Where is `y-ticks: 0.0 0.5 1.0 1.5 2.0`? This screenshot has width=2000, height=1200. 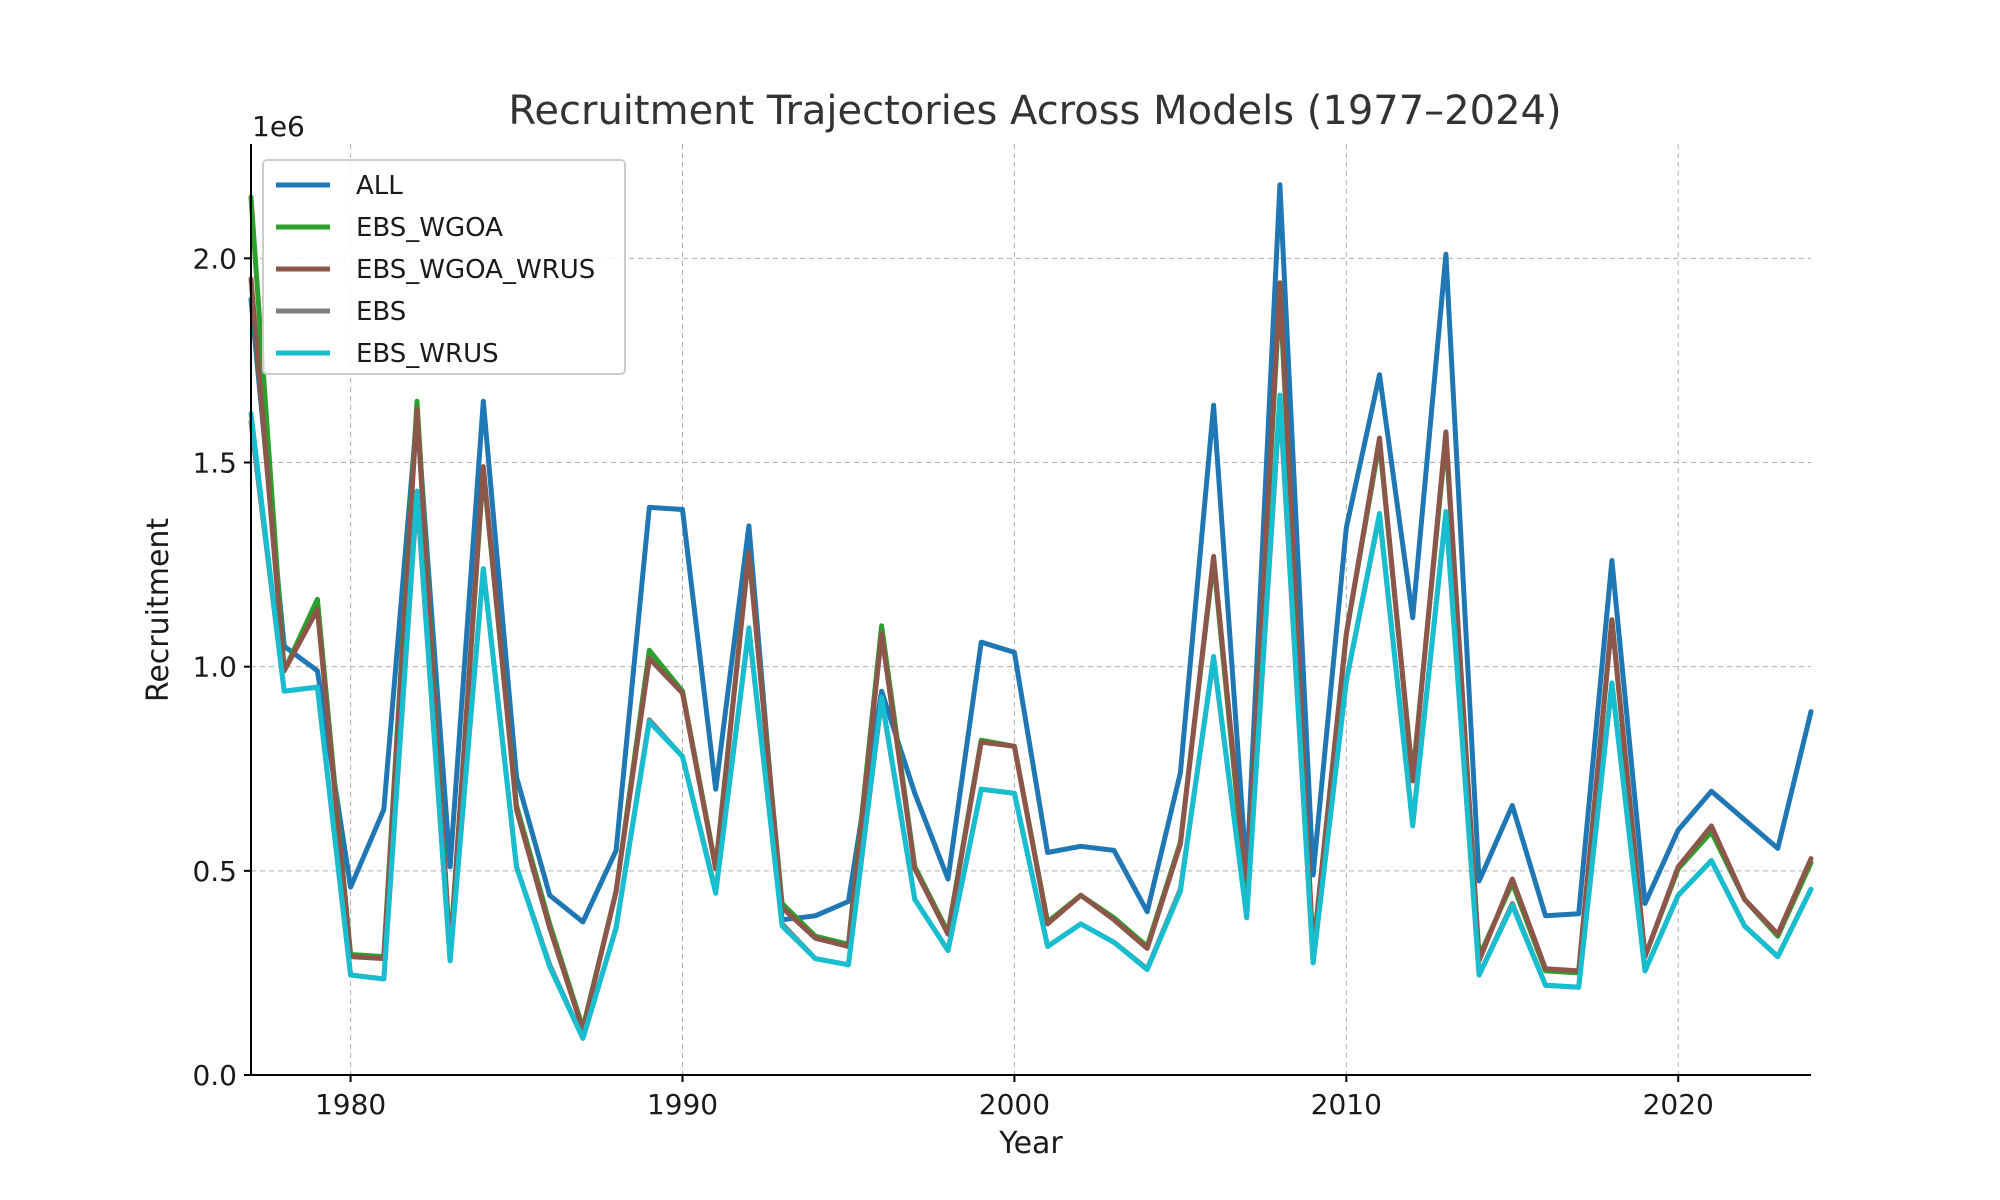
y-ticks: 0.0 0.5 1.0 1.5 2.0 is located at coordinates (221, 667).